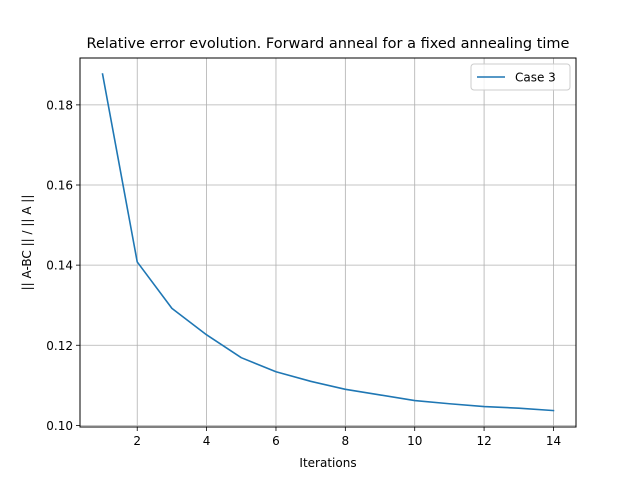 The width and height of the screenshot is (640, 480). What do you see at coordinates (59, 186) in the screenshot?
I see `y-tick-label: 0.16` at bounding box center [59, 186].